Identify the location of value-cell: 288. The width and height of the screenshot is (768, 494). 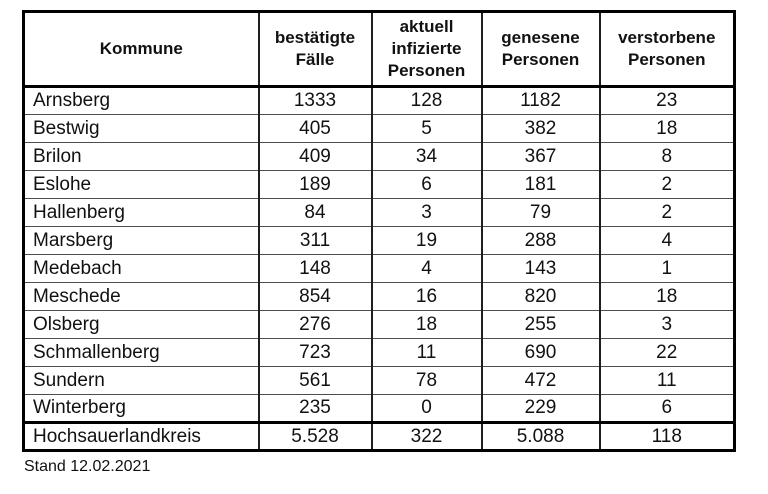
(540, 240).